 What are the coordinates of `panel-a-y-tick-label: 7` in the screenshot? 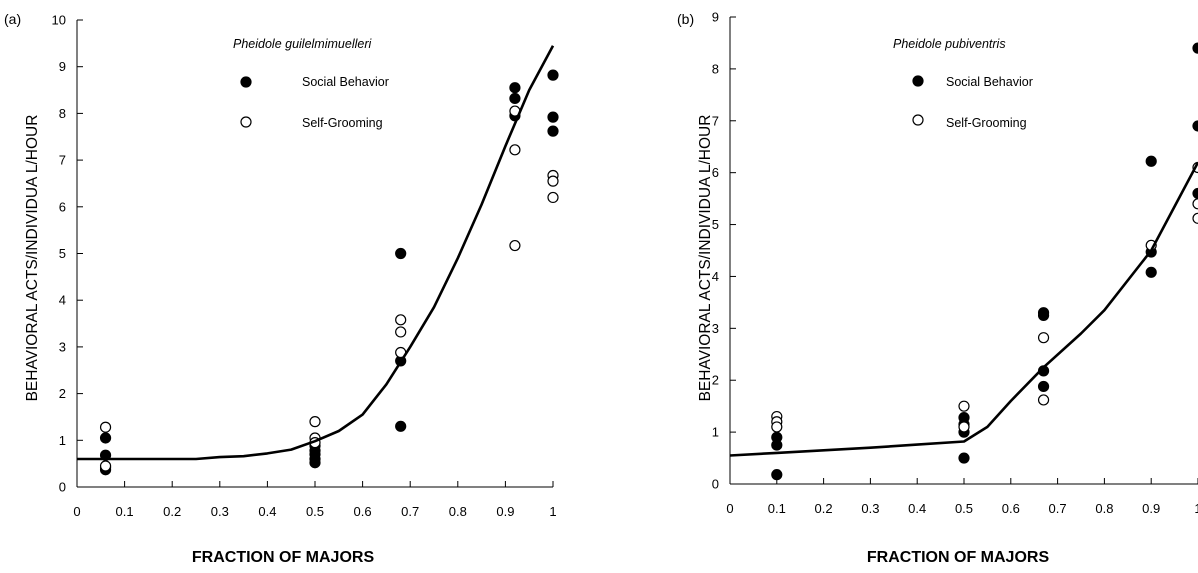 It's located at (62, 160).